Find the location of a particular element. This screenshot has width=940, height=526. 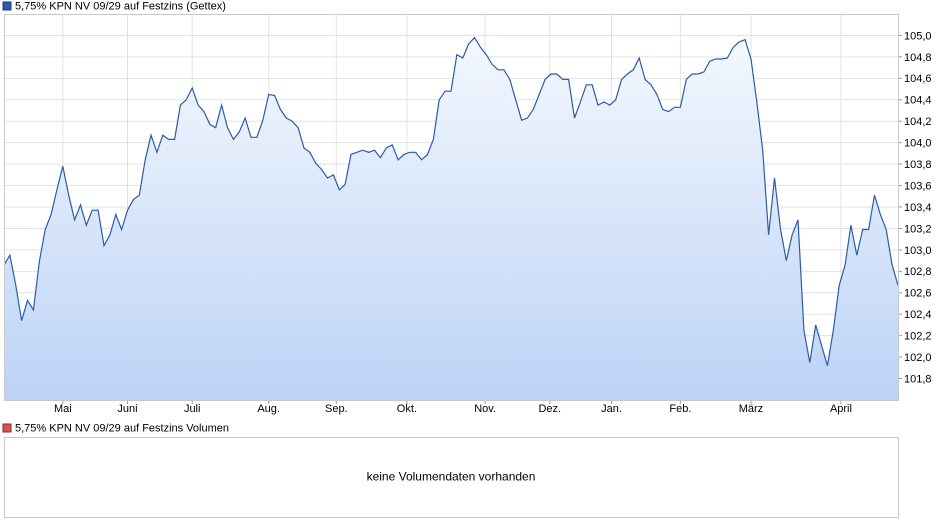

y-tick-label: 103,8 is located at coordinates (918, 165).